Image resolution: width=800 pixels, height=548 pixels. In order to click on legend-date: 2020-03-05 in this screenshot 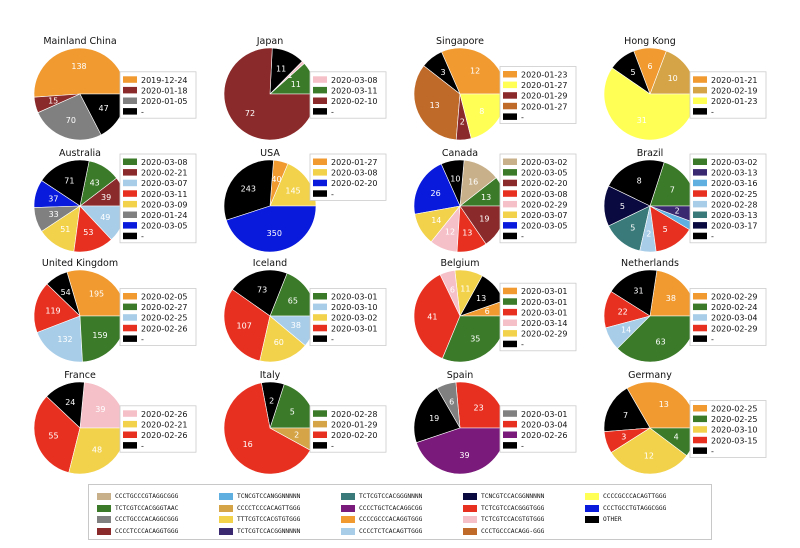, I will do `click(544, 173)`.